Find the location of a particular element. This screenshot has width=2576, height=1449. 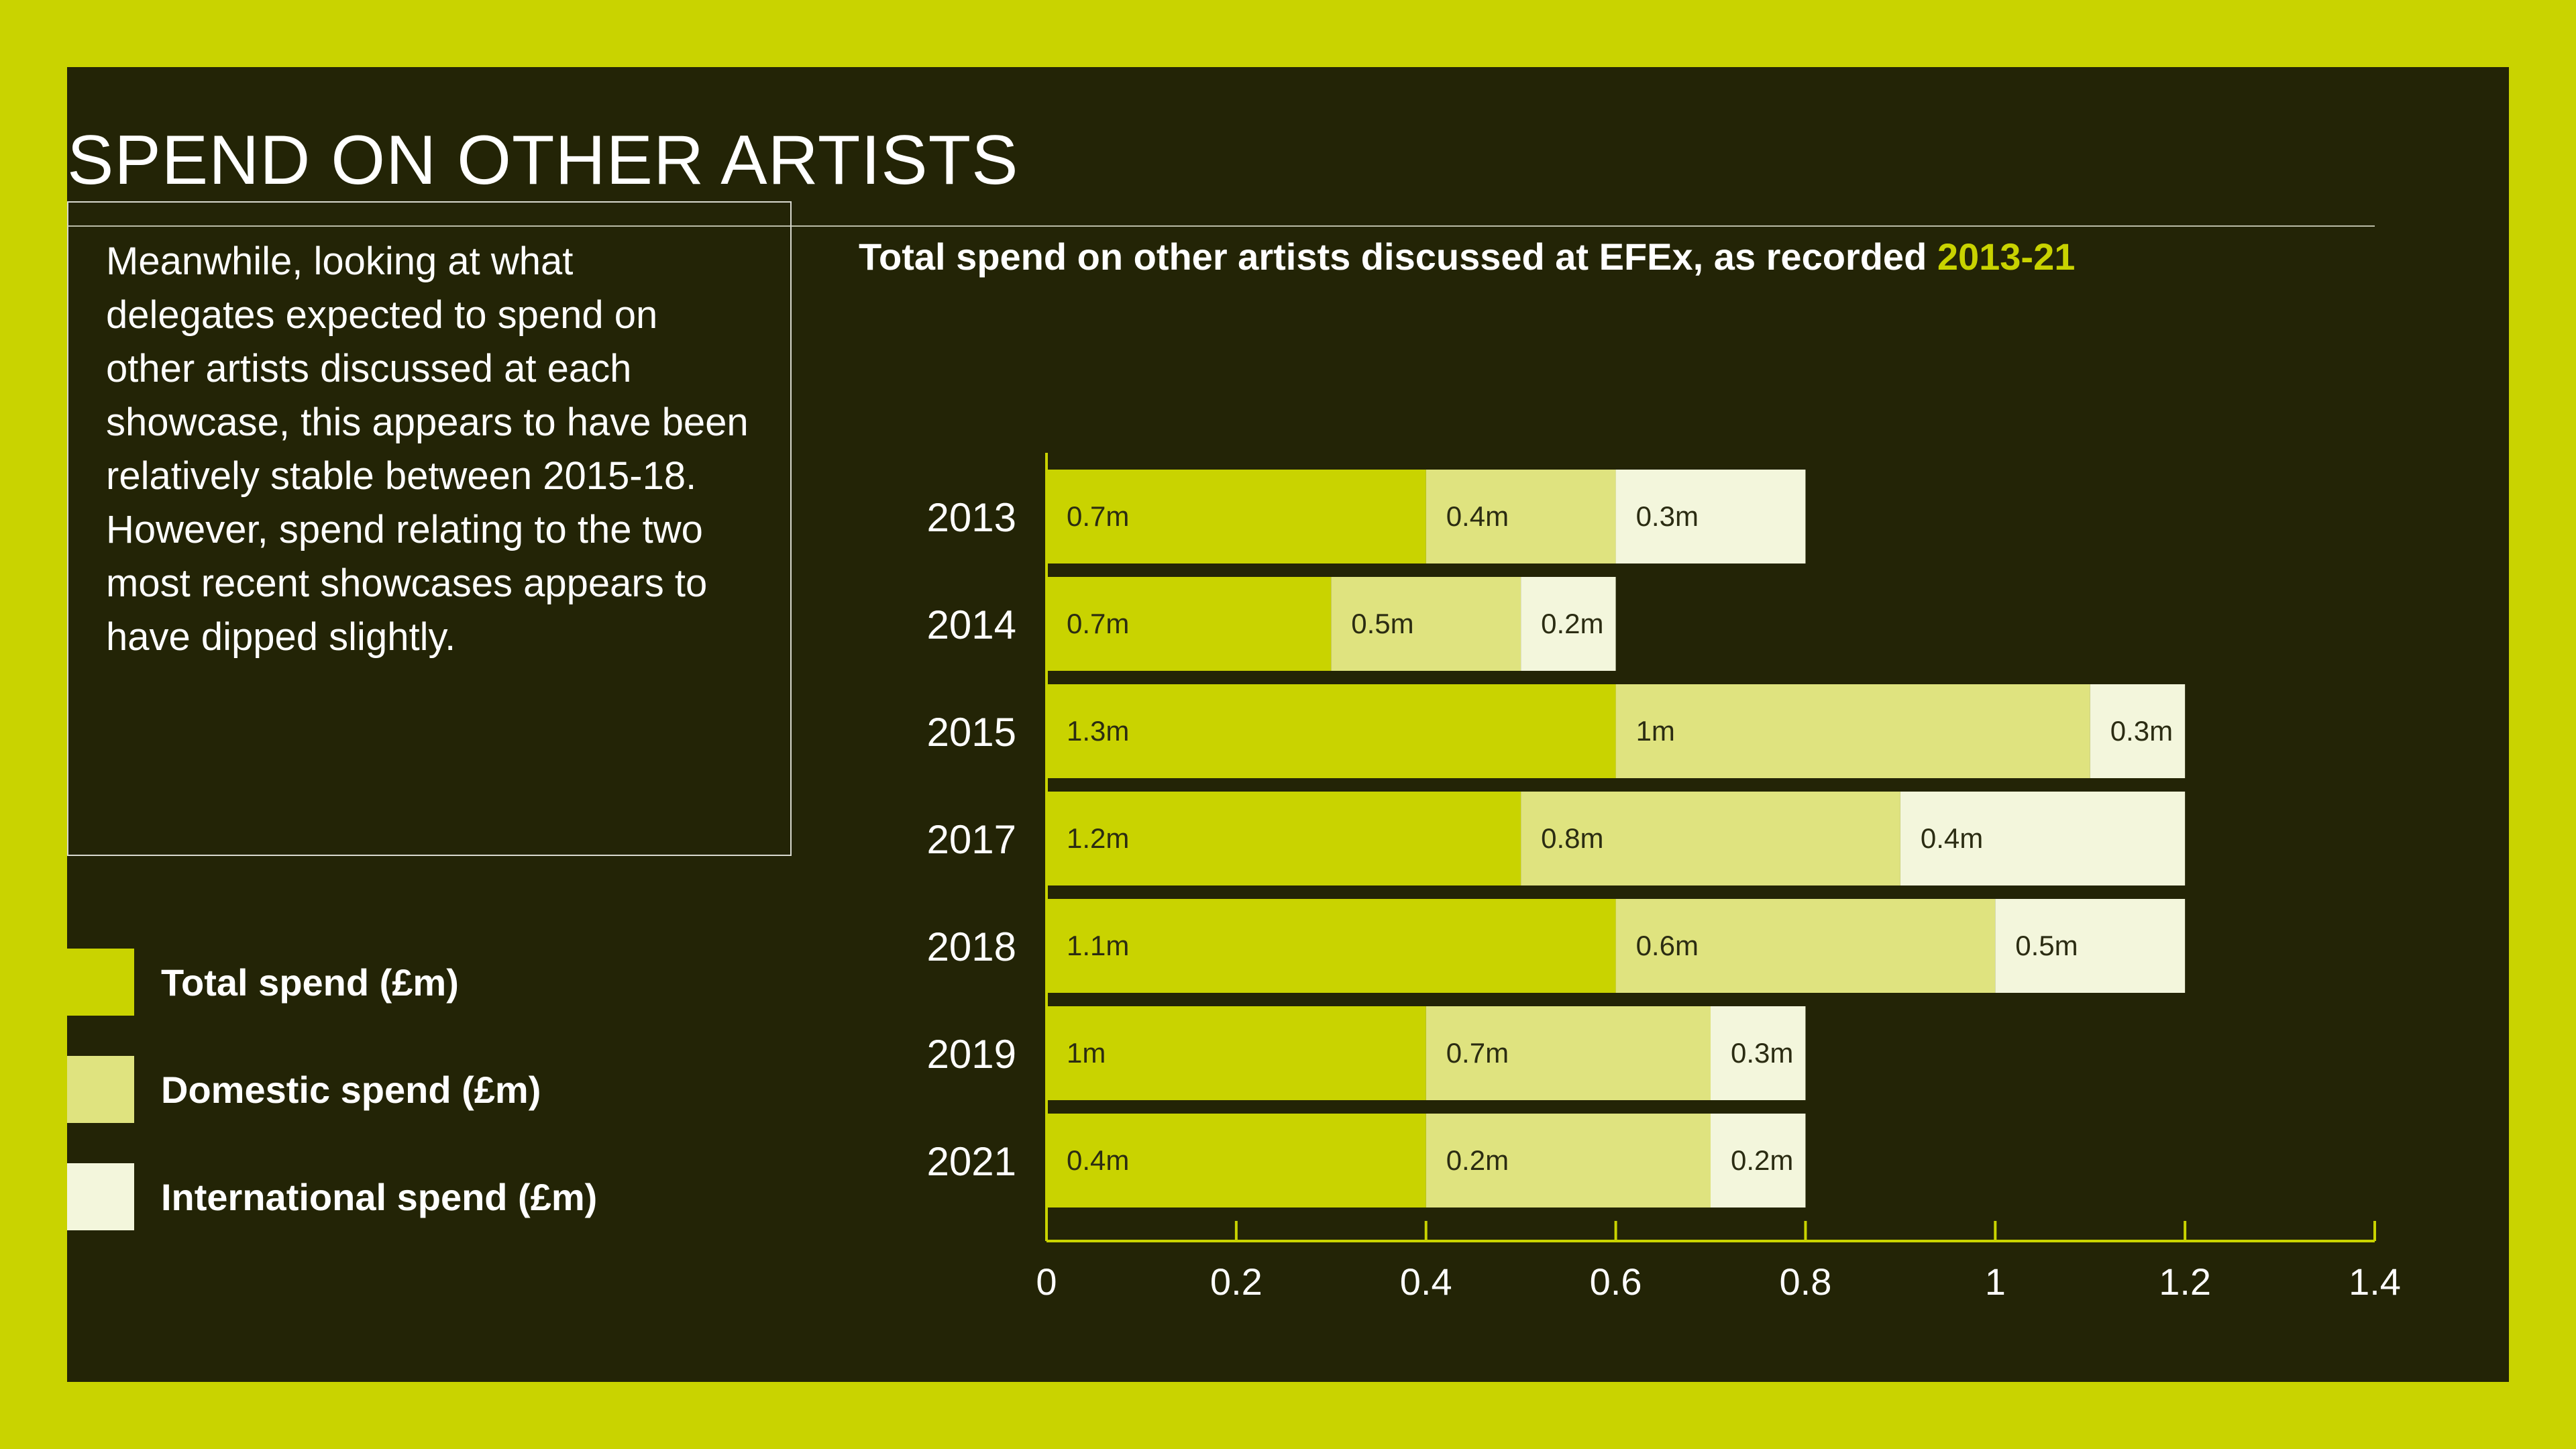

bar-label-2017-0: 1.2m is located at coordinates (1098, 838).